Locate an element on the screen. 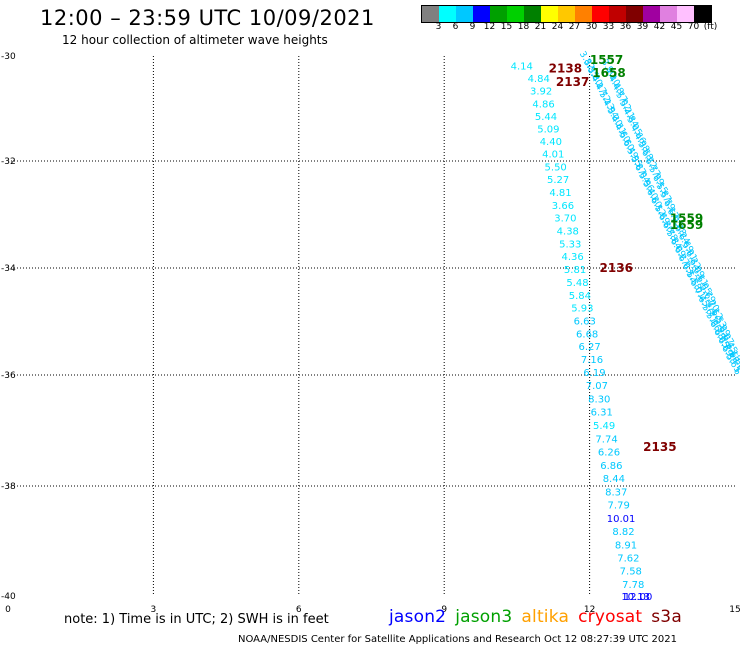 The image size is (740, 650). data-label-2: 3.92 is located at coordinates (541, 92).